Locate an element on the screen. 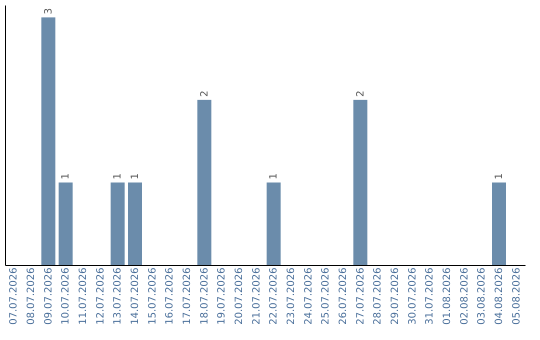 Image resolution: width=540 pixels, height=340 pixels. x-tick-label: 15.07.2026 is located at coordinates (152, 296).